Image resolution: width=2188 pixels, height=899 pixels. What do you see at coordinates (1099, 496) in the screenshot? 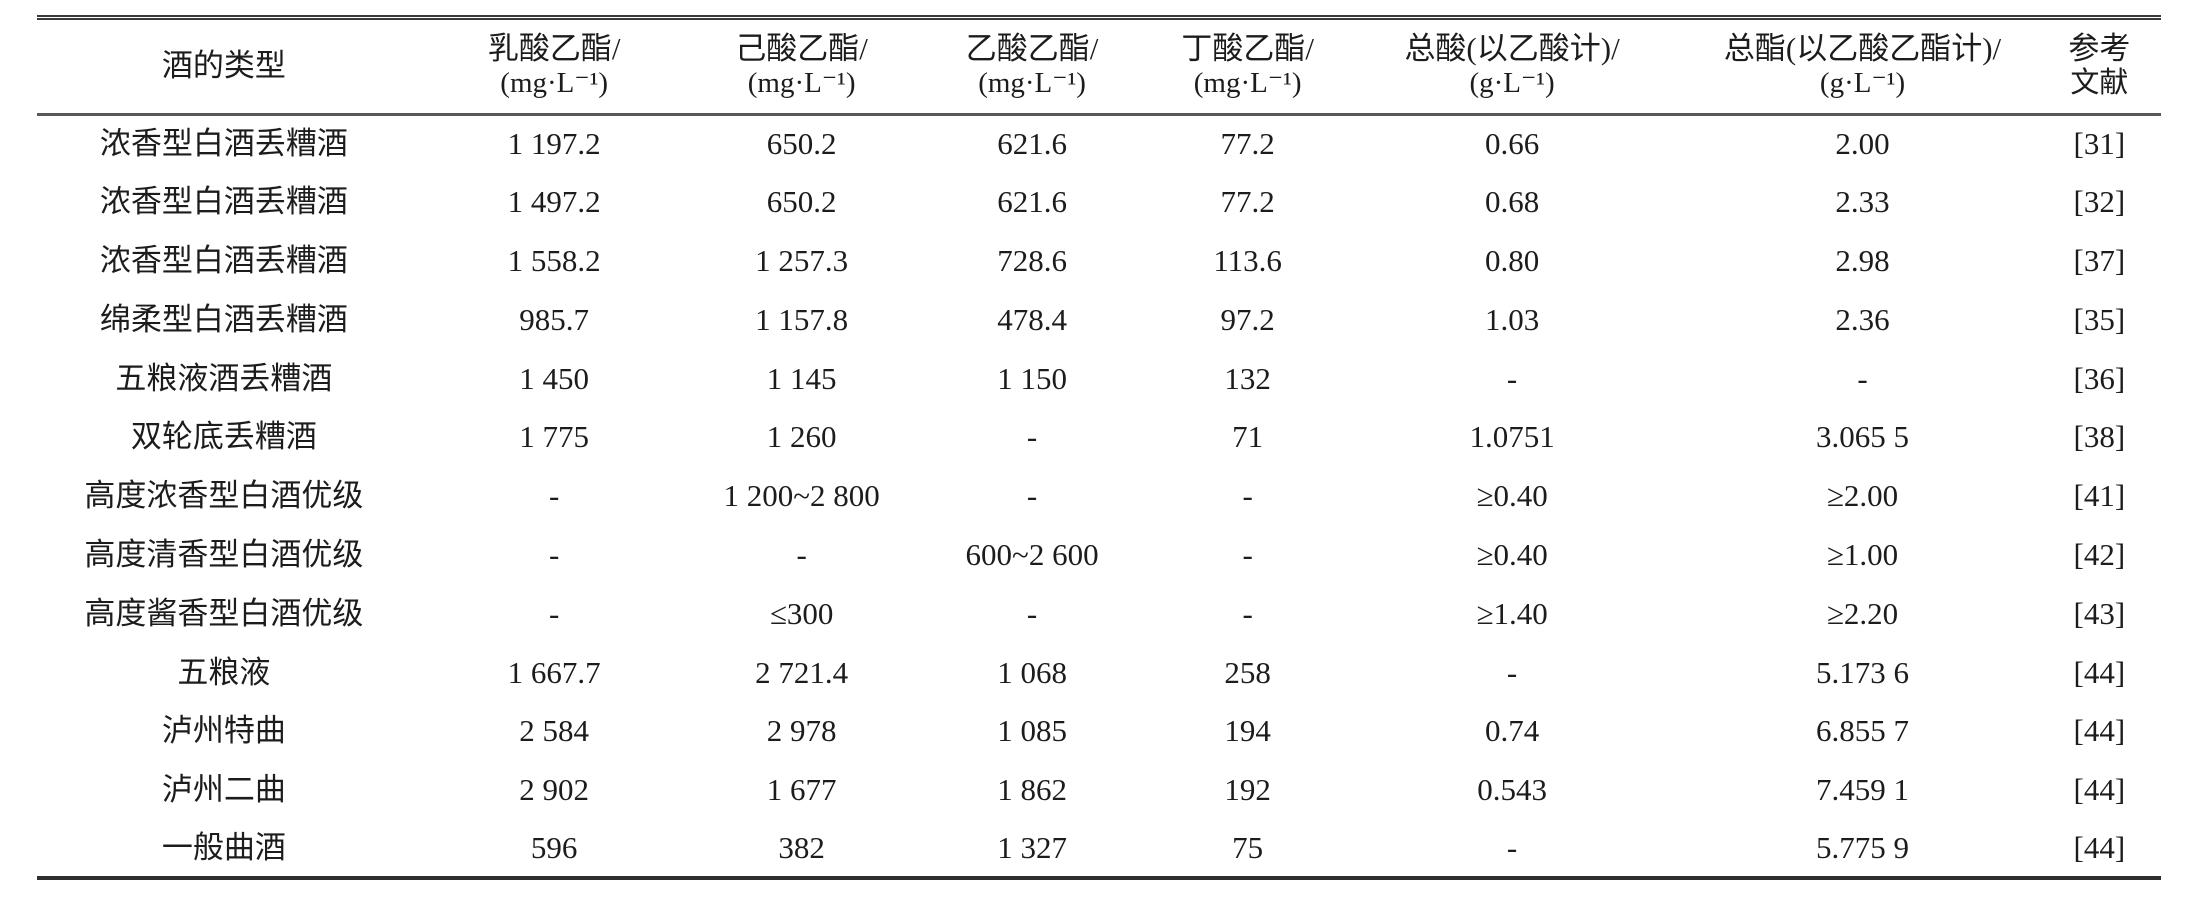
I see `table-row: 高度浓香型白酒优级 - 1 200~2 800 - - ≥0.40 ≥2.00 [41]` at bounding box center [1099, 496].